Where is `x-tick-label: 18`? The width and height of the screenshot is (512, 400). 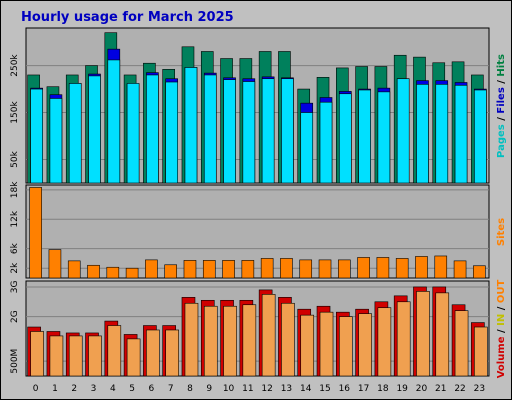 x-tick-label: 18 is located at coordinates (383, 389).